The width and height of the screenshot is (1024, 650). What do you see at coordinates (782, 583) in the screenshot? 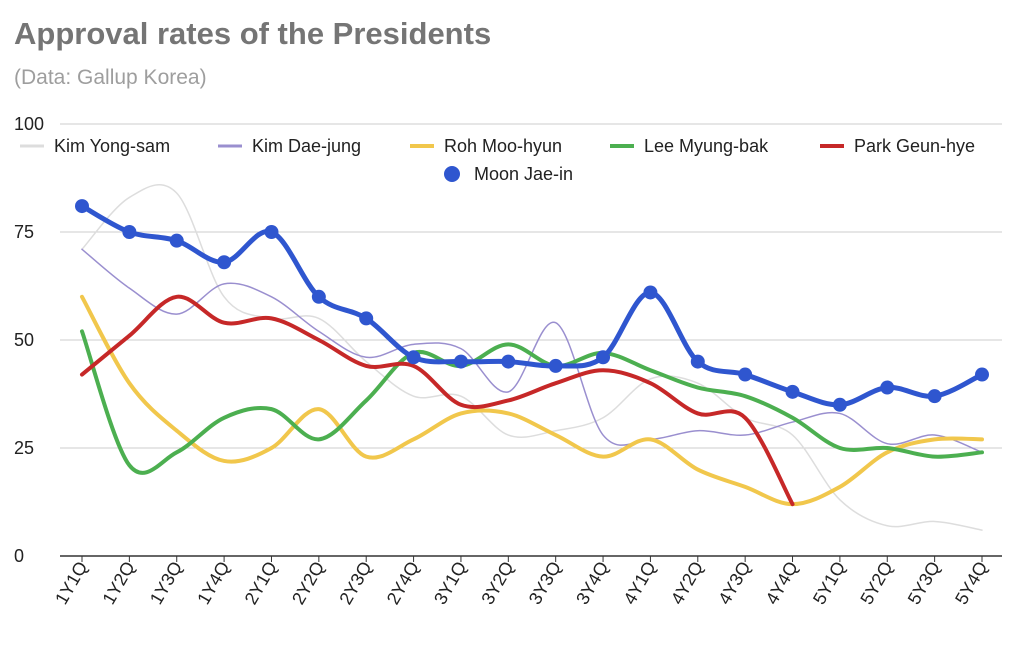
I see `x-tick-label: 4Y4Q` at bounding box center [782, 583].